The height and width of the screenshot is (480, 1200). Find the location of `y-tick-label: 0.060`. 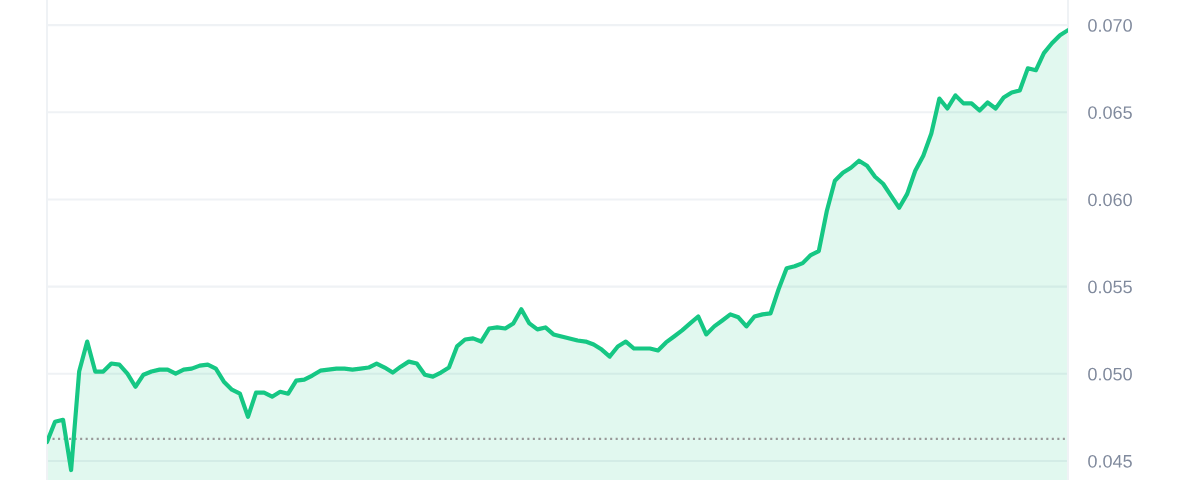

y-tick-label: 0.060 is located at coordinates (1110, 200).